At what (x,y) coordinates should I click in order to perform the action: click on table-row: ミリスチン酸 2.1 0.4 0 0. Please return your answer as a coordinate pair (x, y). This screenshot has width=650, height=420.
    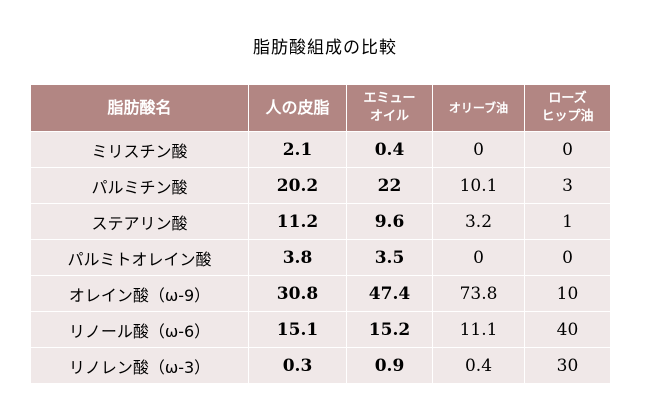
    Looking at the image, I should click on (320, 149).